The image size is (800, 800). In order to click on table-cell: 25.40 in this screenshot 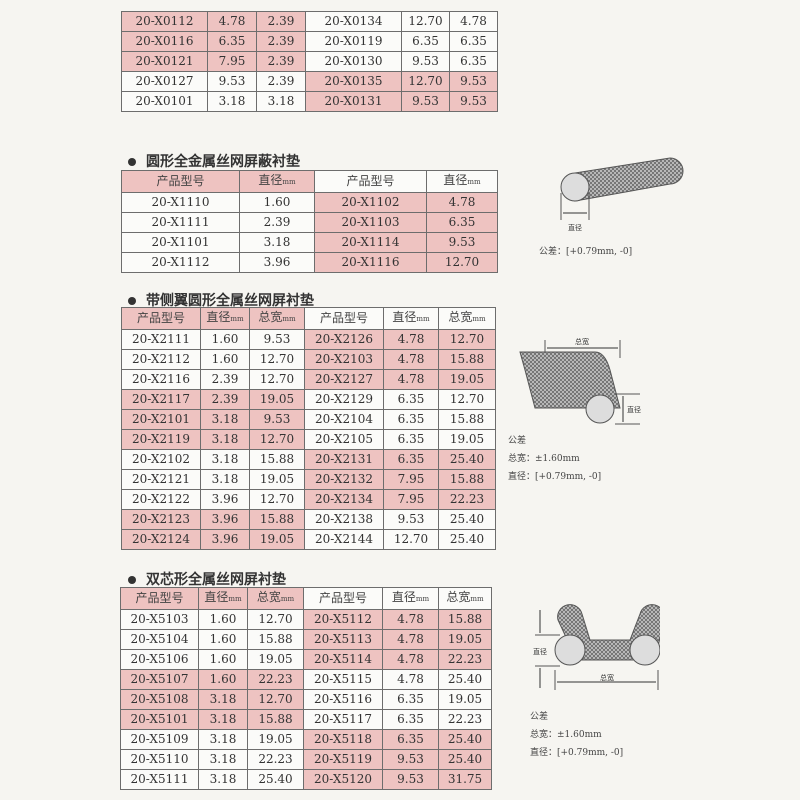, I will do `click(465, 679)`.